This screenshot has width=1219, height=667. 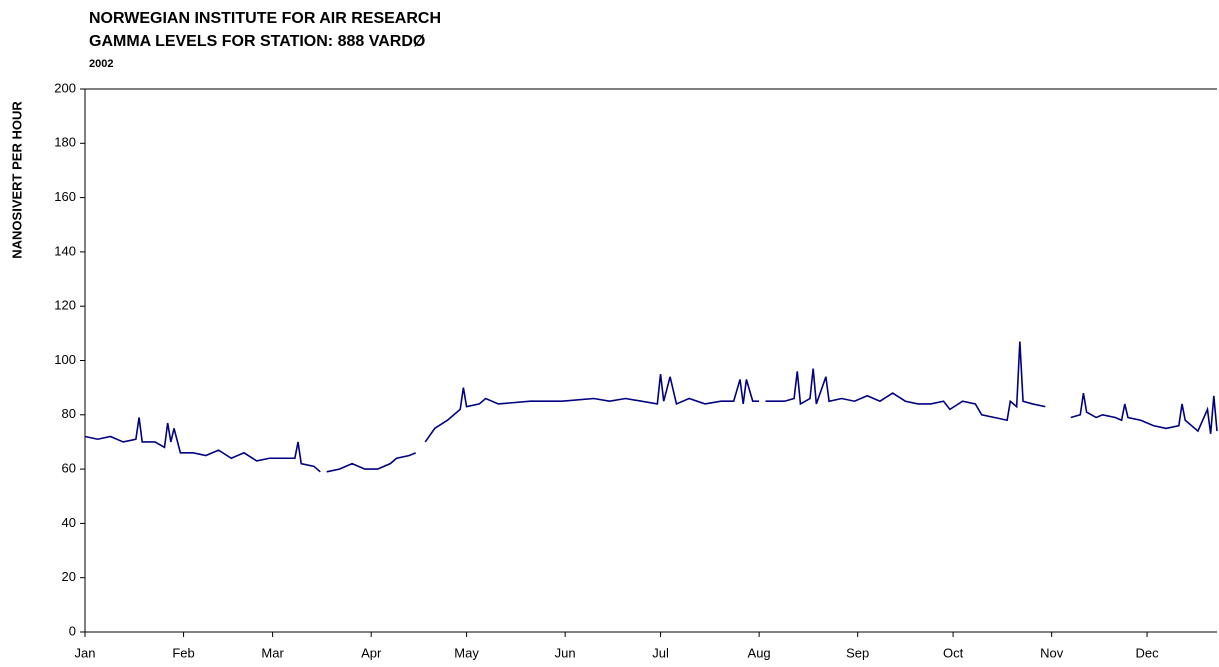 What do you see at coordinates (65, 305) in the screenshot?
I see `y-tick-label: 120` at bounding box center [65, 305].